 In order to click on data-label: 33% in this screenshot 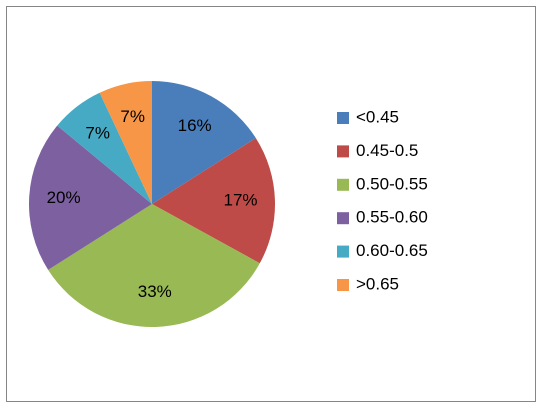, I will do `click(155, 291)`.